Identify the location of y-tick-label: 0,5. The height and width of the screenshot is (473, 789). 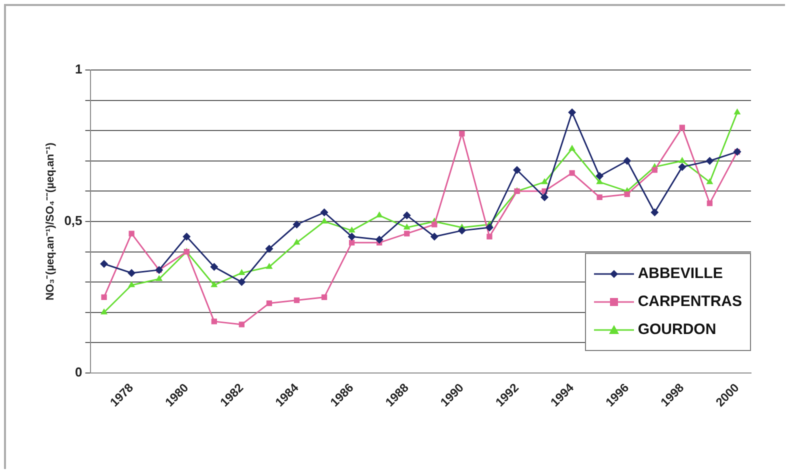
(73, 220).